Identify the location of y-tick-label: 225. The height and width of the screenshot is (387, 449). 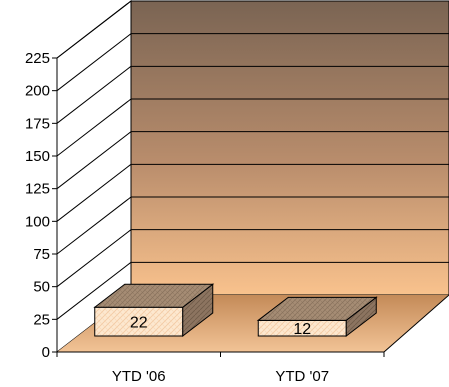
(37, 58).